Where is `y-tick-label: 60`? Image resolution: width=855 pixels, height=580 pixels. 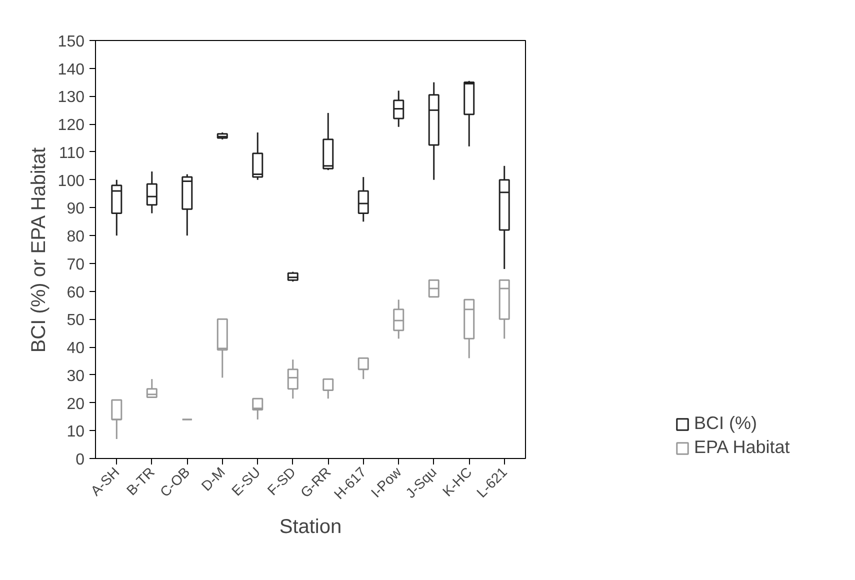
y-tick-label: 60 is located at coordinates (75, 293).